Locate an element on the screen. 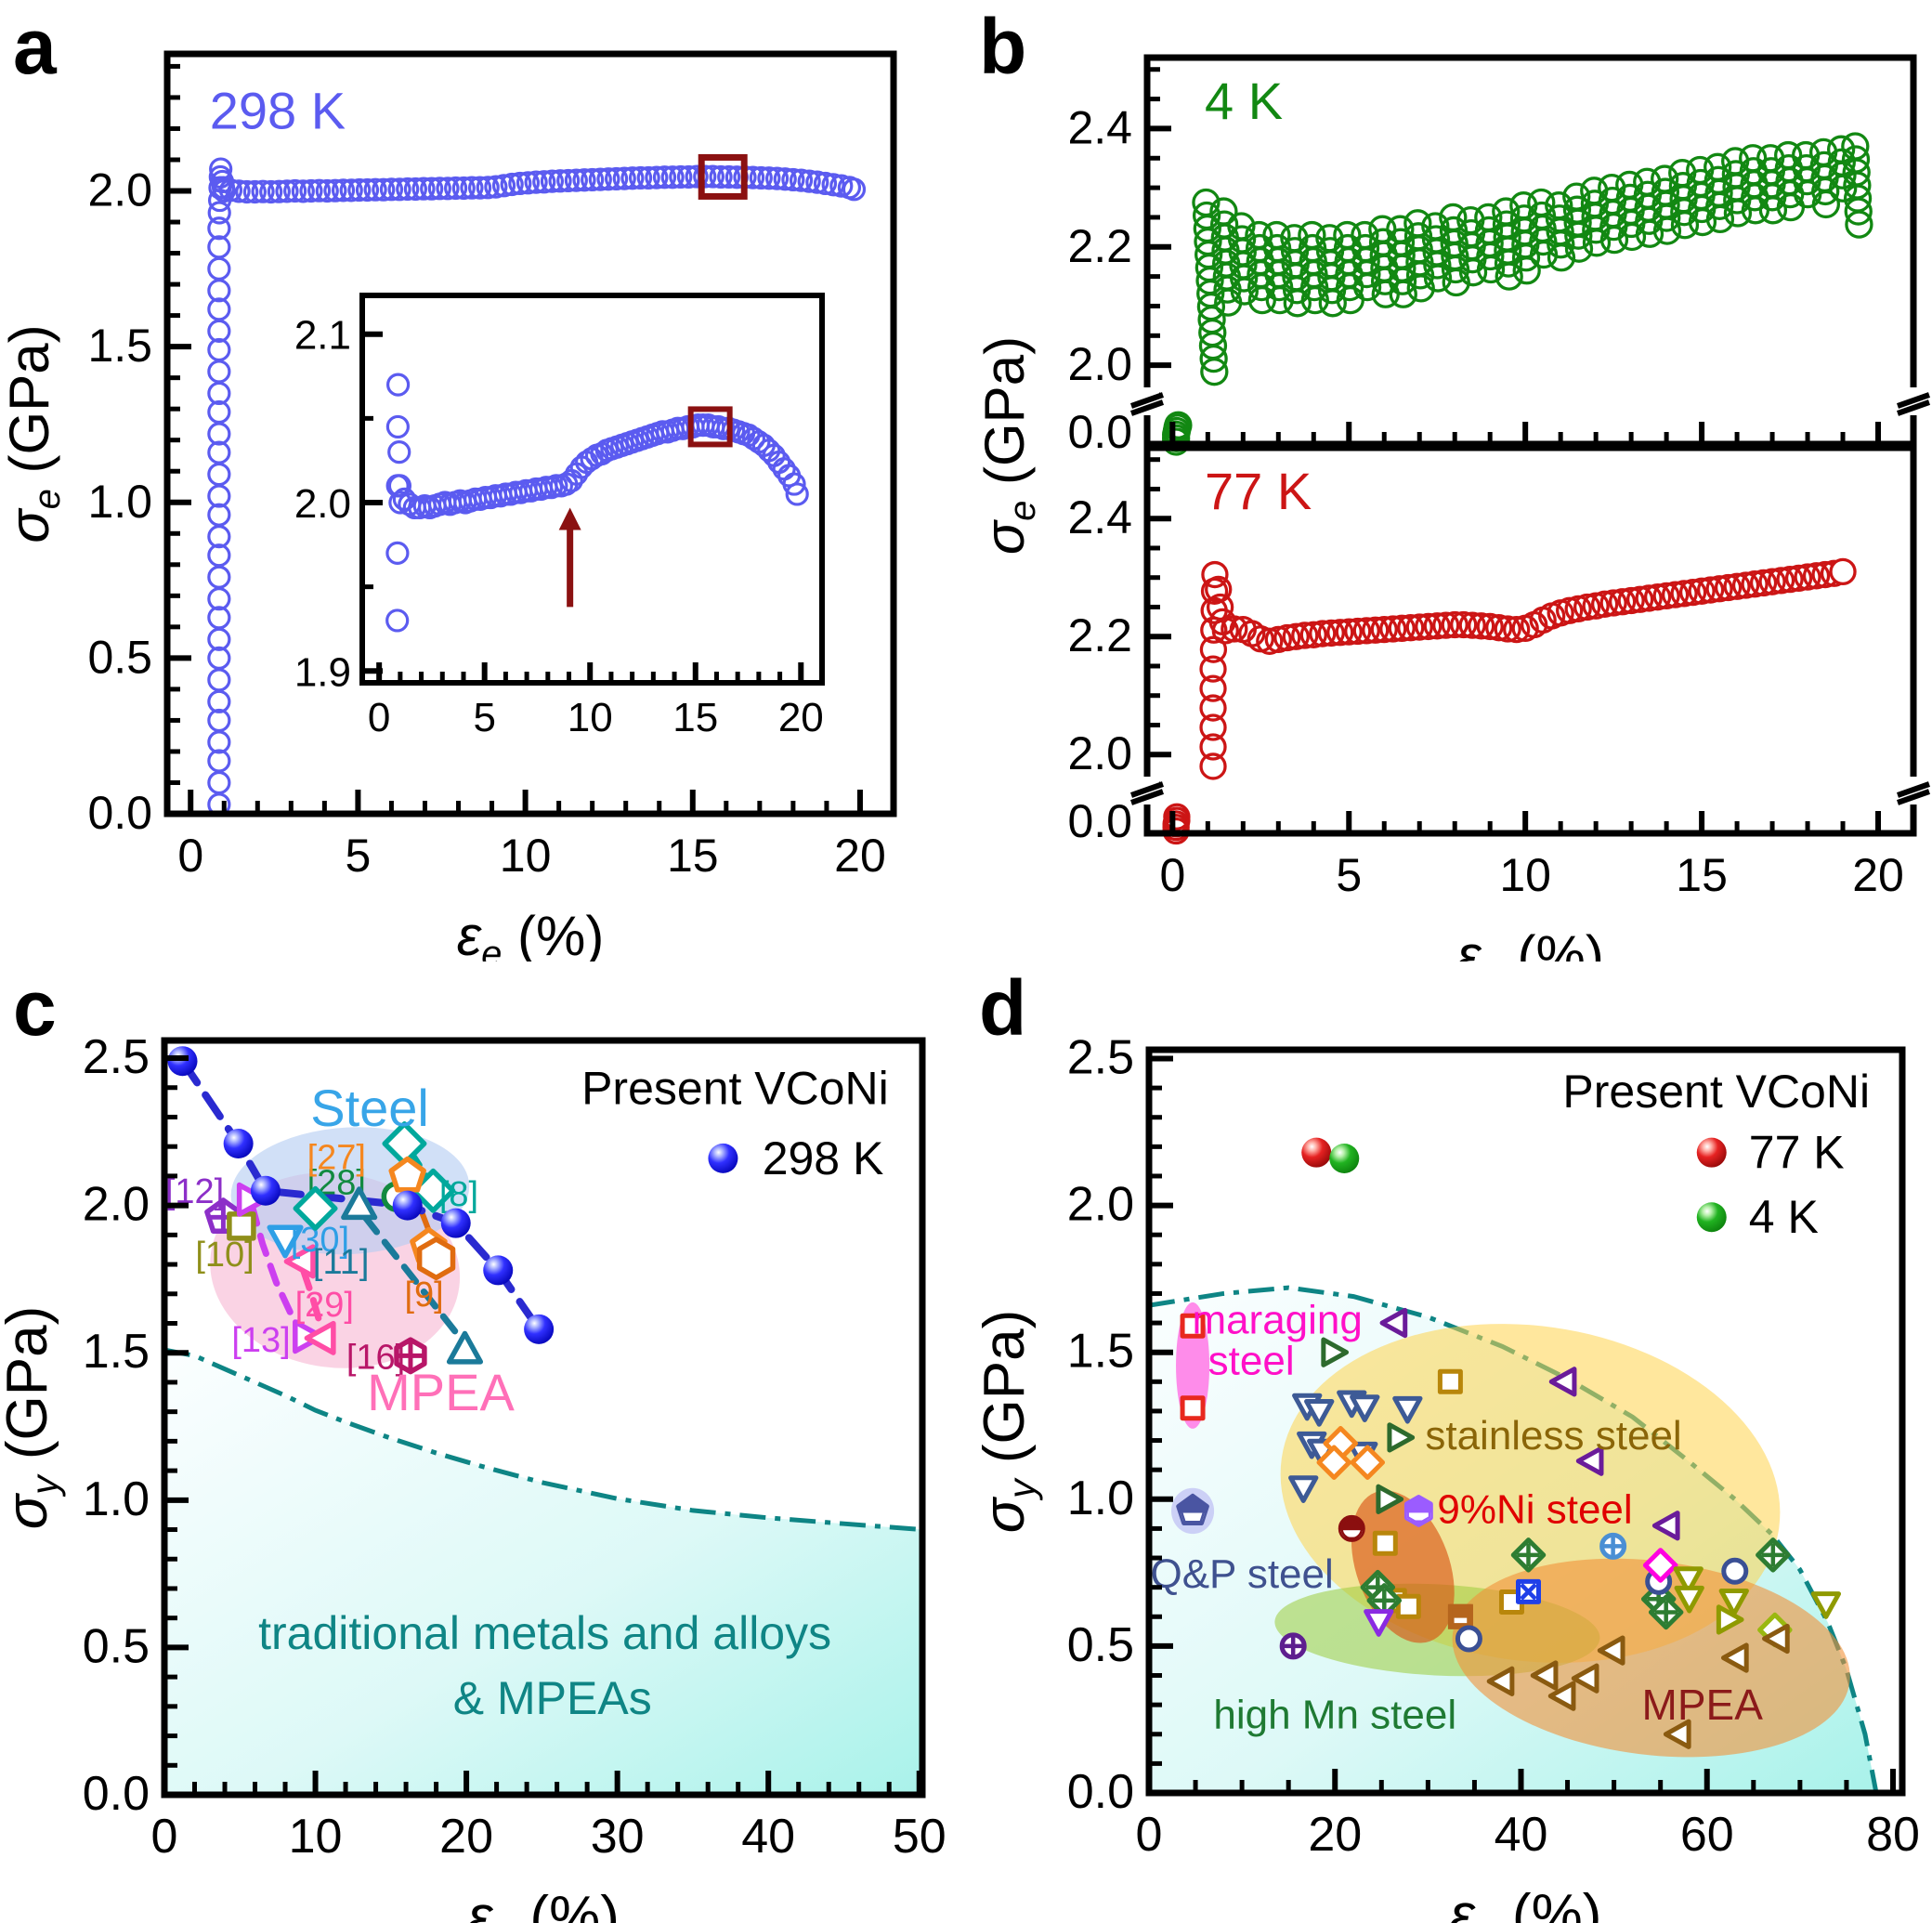 The image size is (1932, 1923). svg-text: Steel is located at coordinates (369, 1108).